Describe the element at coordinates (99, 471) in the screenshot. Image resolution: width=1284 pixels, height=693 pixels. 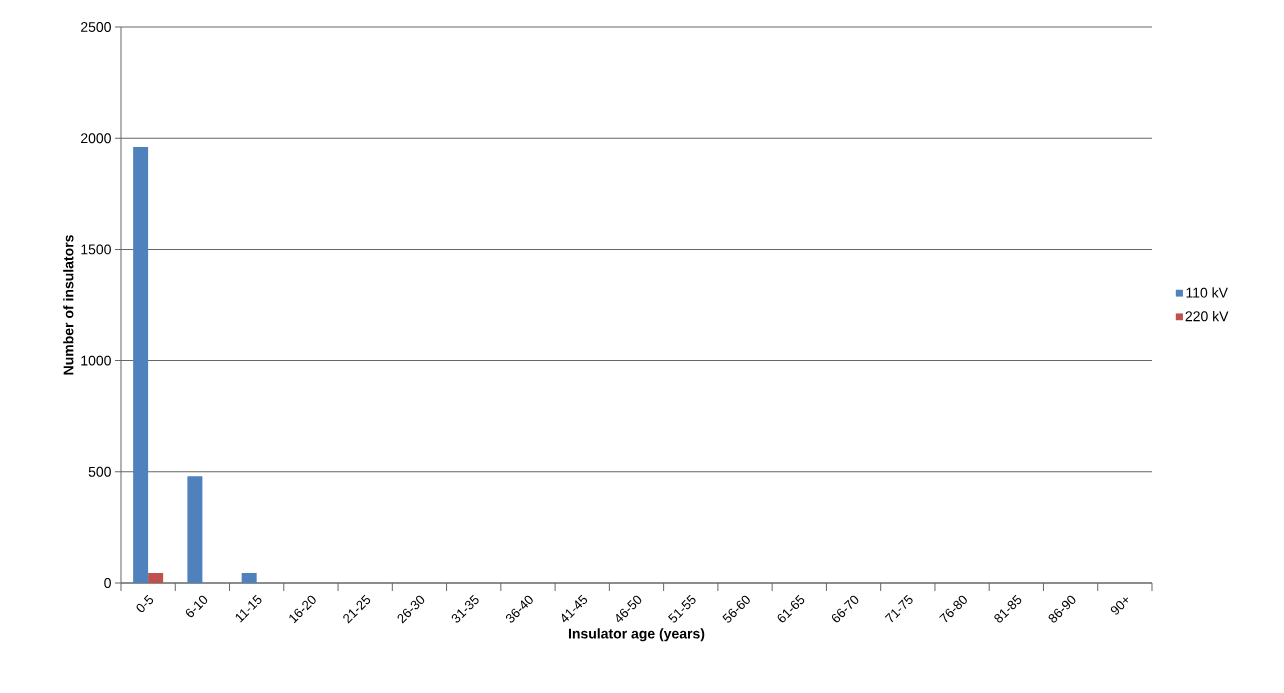
I see `y-tick-label: 500` at that location.